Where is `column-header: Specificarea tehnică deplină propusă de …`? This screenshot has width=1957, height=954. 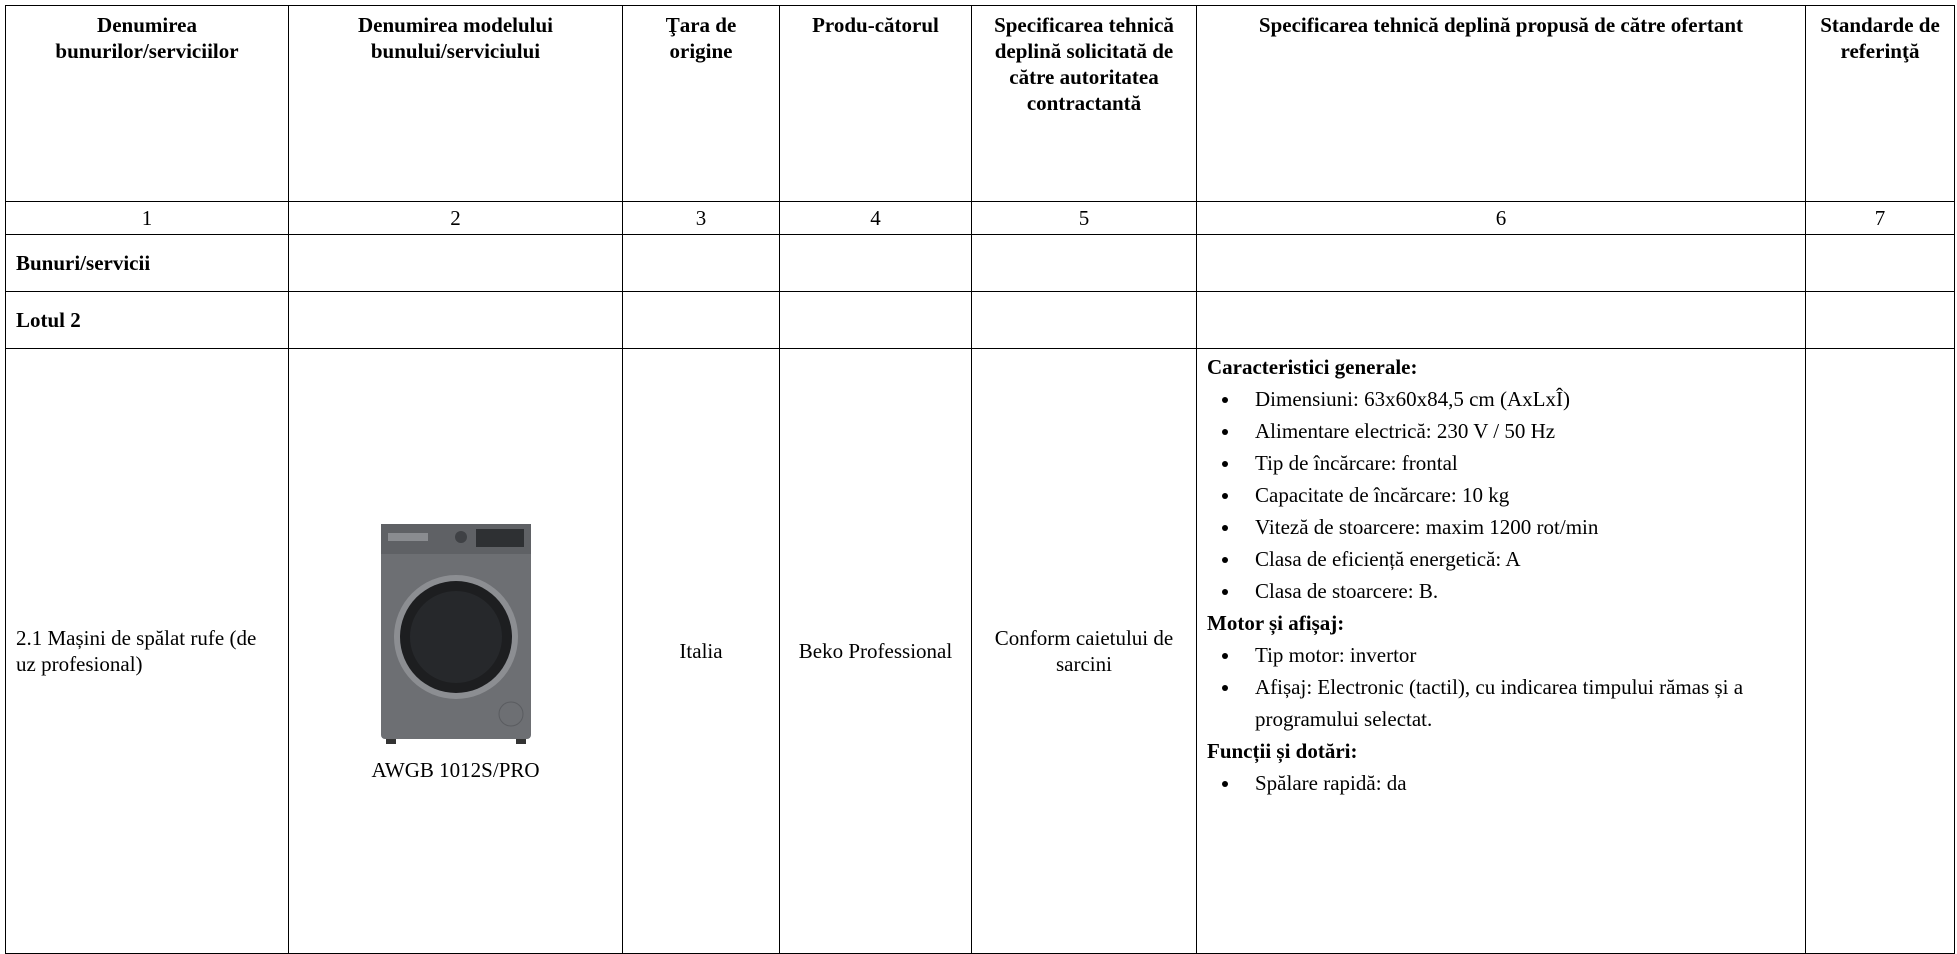 column-header: Specificarea tehnică deplină propusă de … is located at coordinates (1501, 103).